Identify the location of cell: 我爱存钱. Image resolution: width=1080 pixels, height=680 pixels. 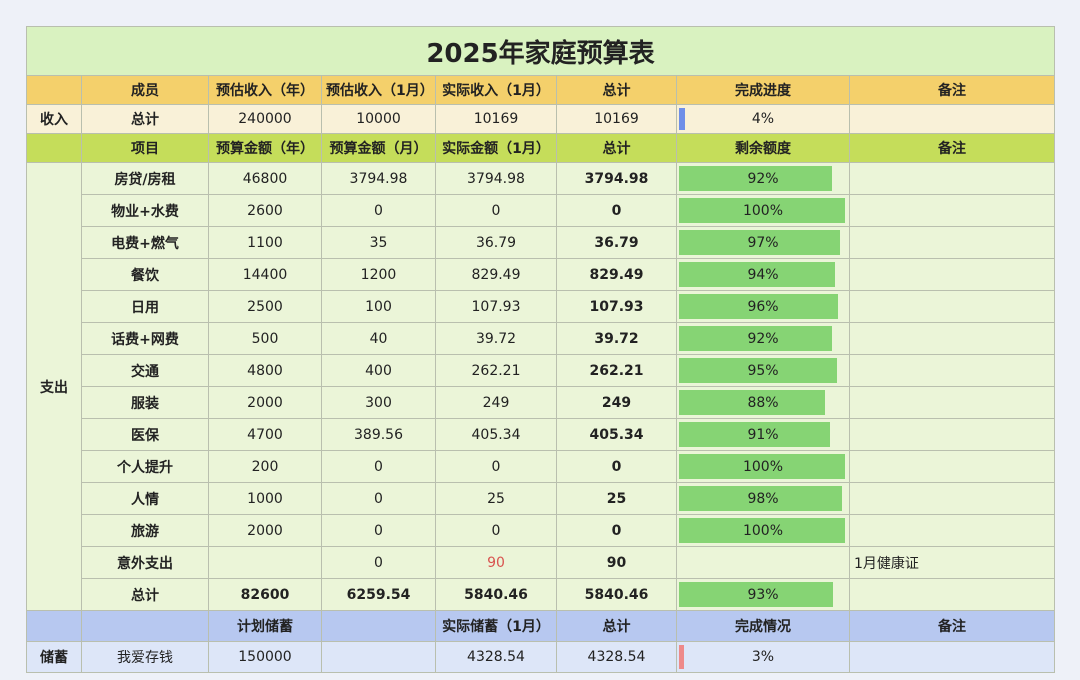
(145, 657).